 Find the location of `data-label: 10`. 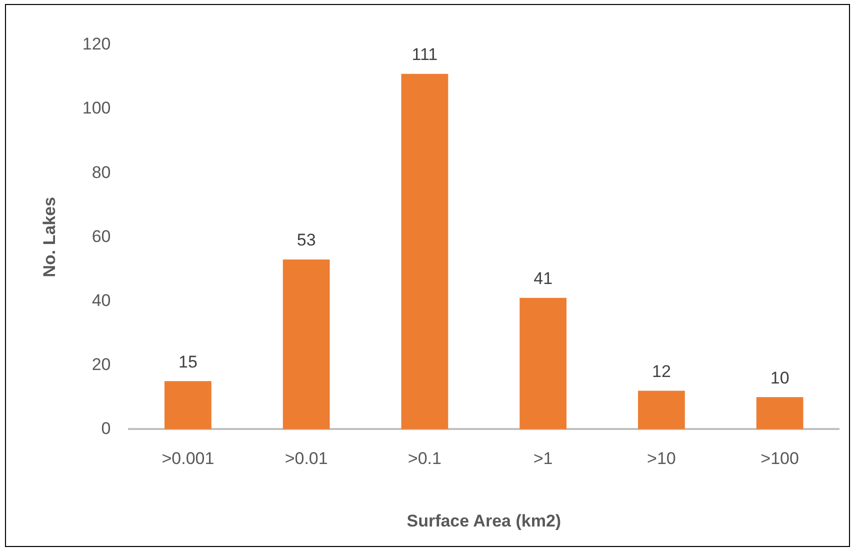

data-label: 10 is located at coordinates (780, 378).